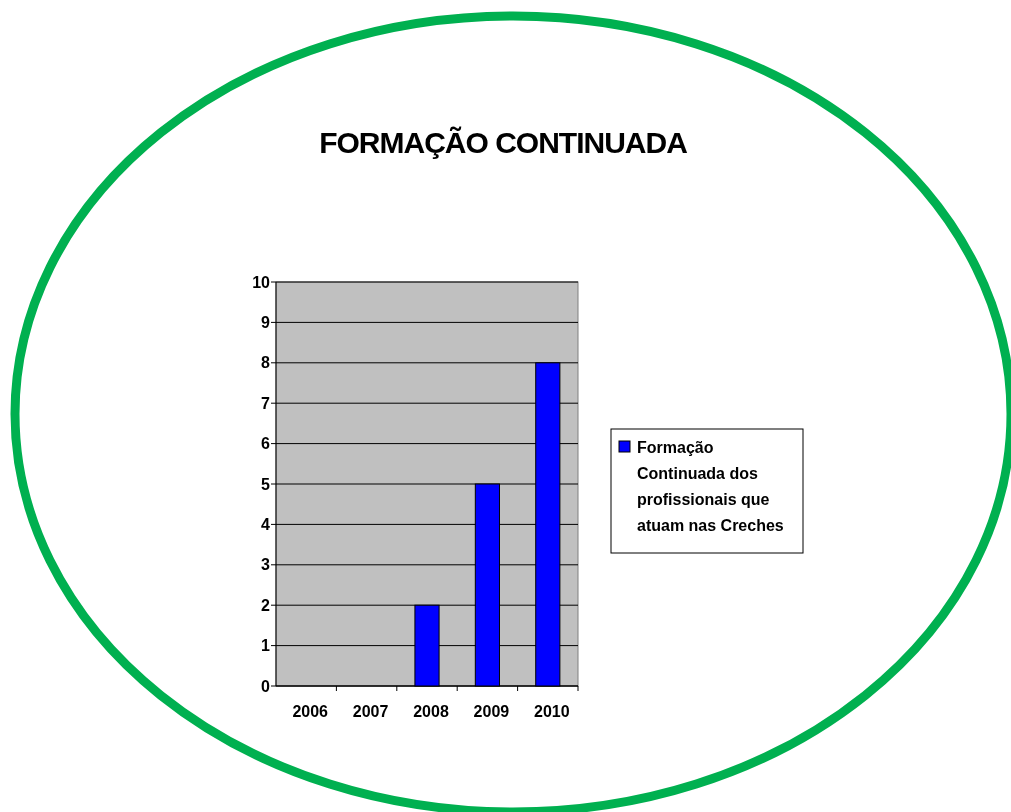 The image size is (1011, 812). I want to click on x-tick-label: 2009, so click(491, 711).